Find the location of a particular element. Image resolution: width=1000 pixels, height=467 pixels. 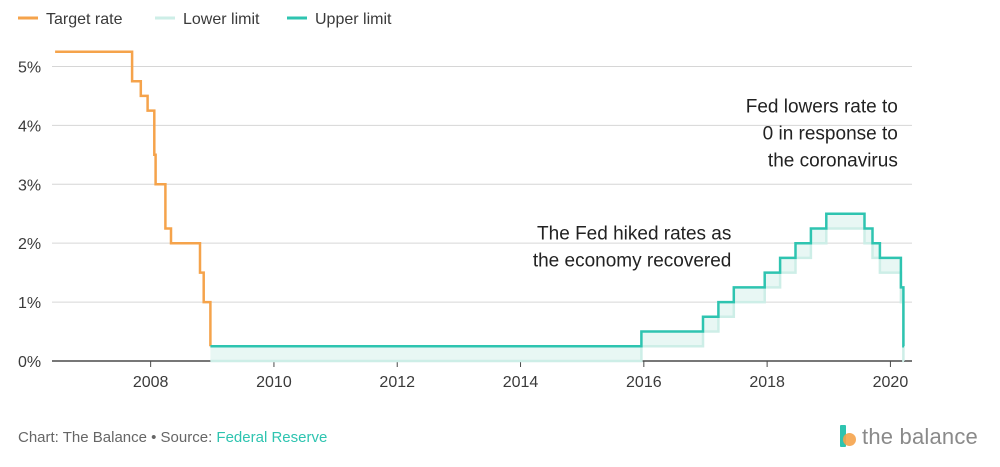

logo-text: the balance is located at coordinates (920, 436).